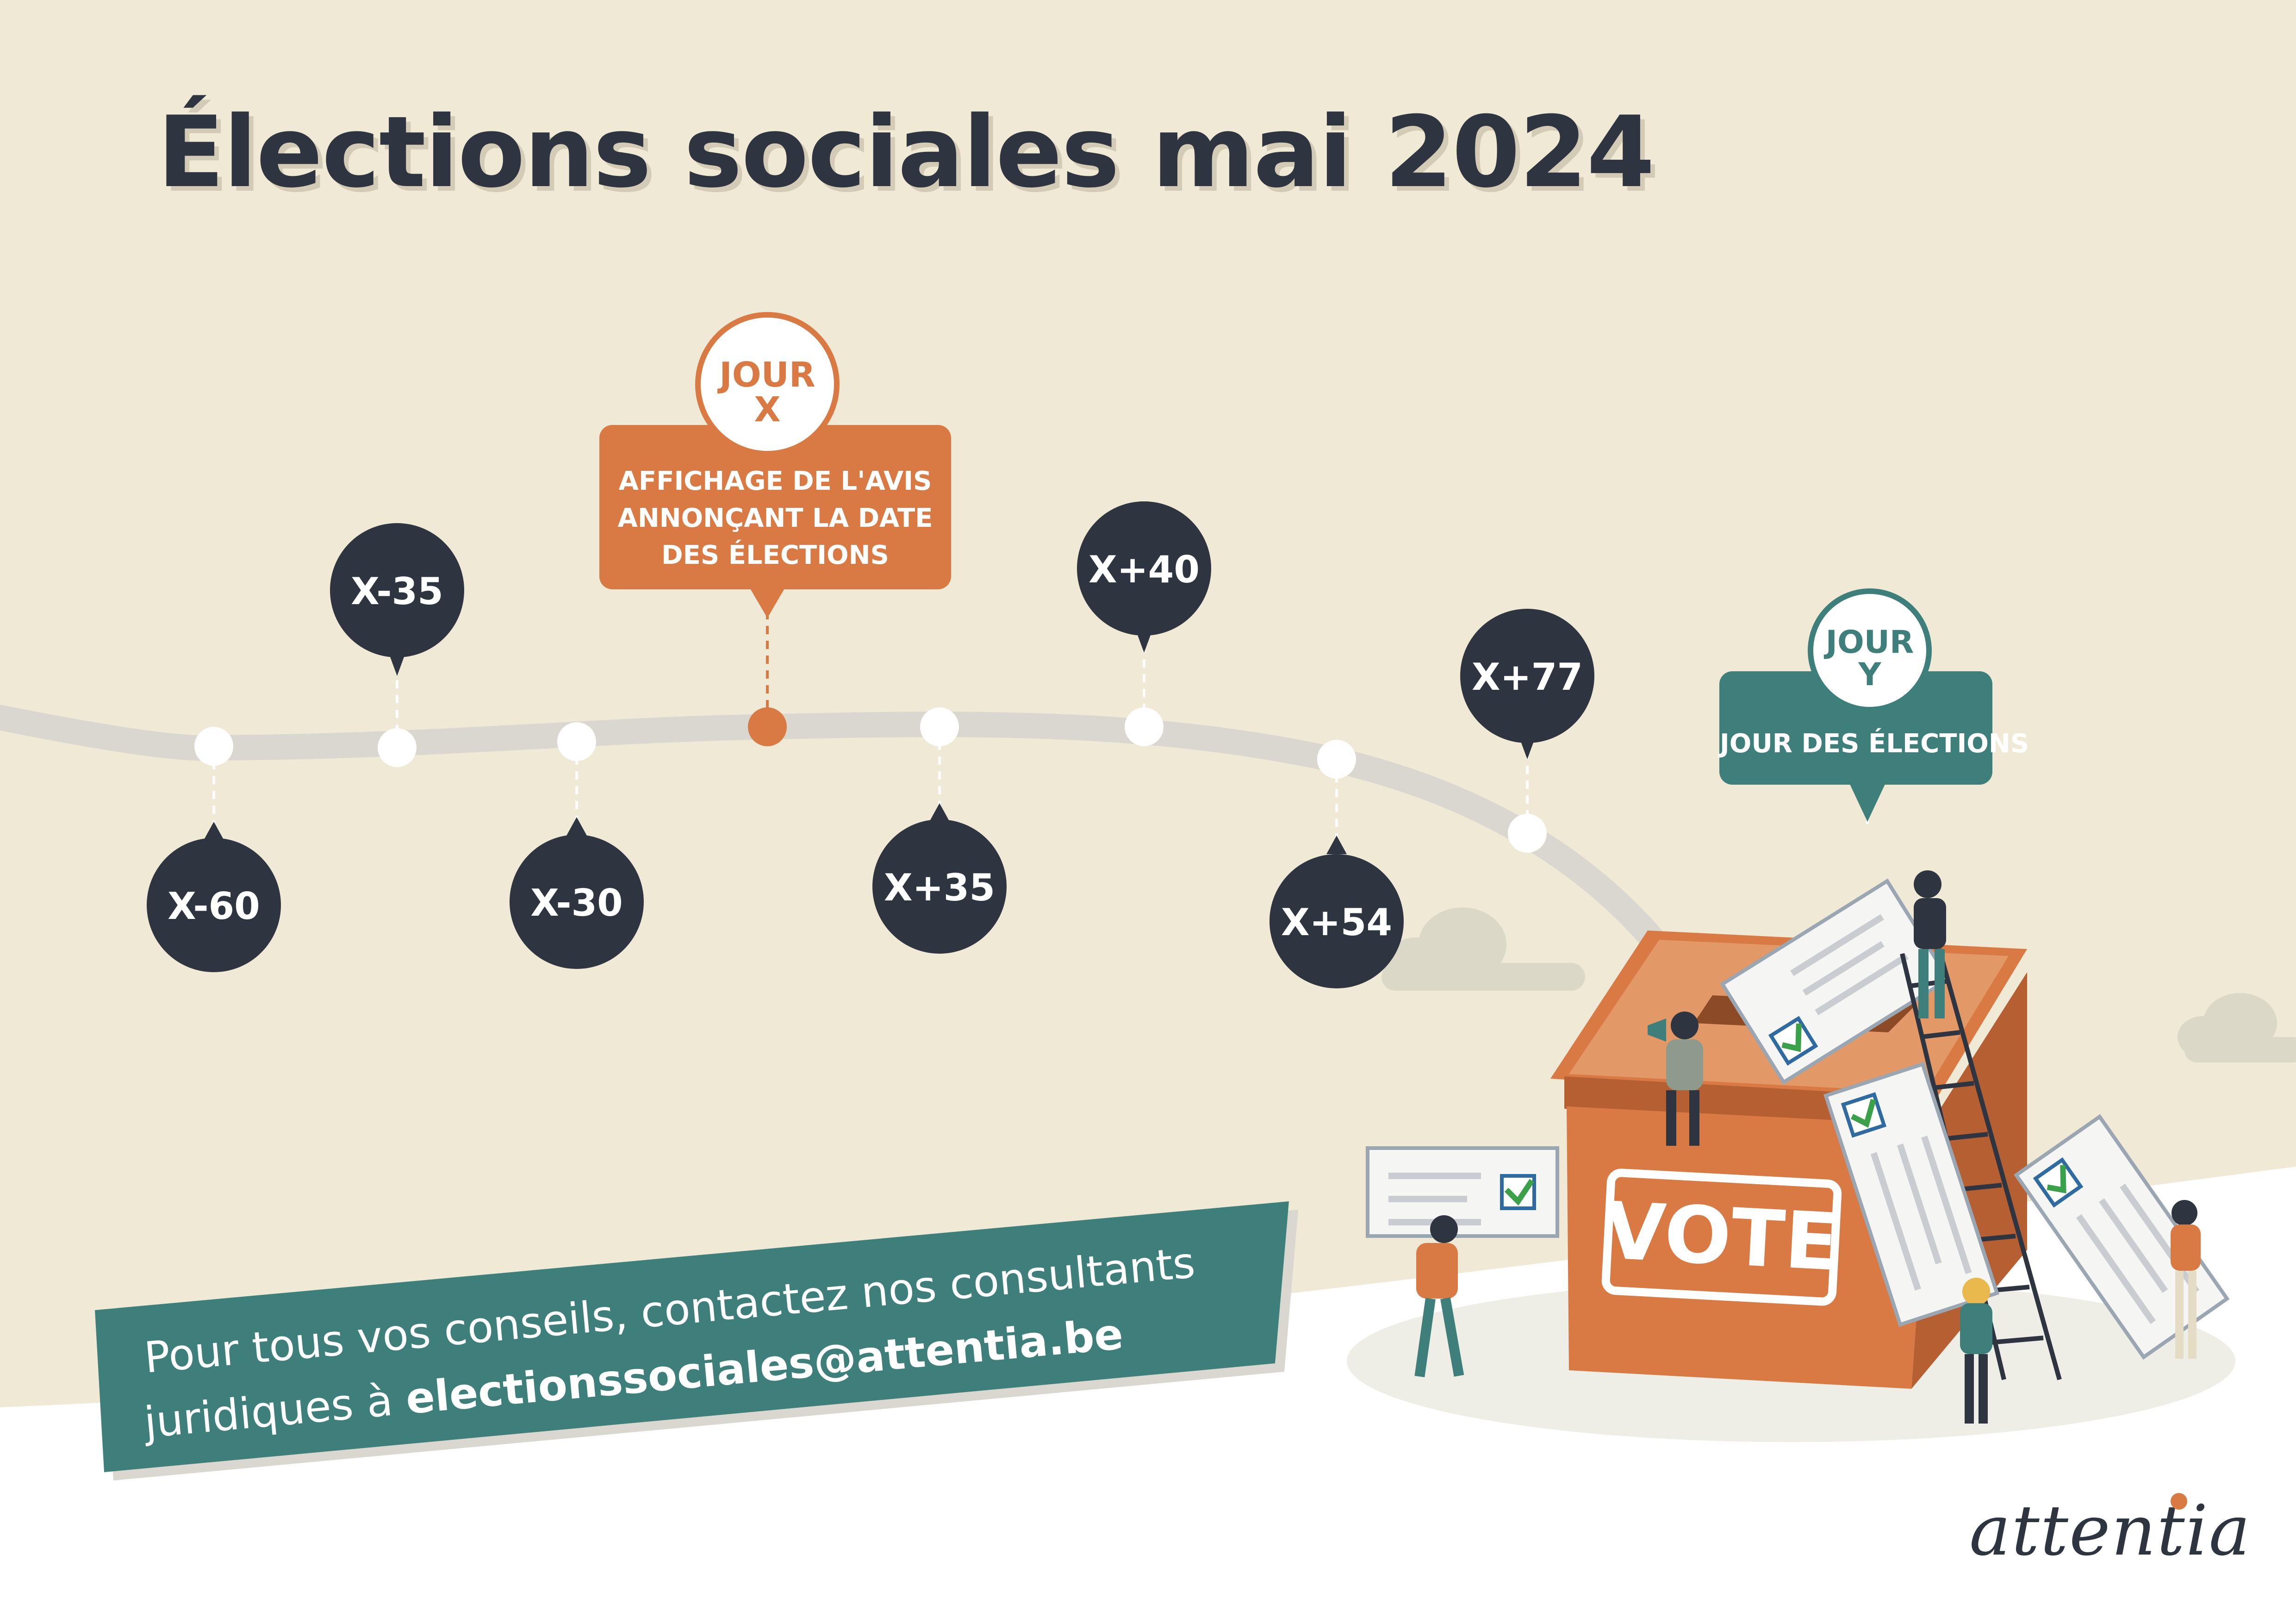 Image resolution: width=2296 pixels, height=1624 pixels. Describe the element at coordinates (767, 410) in the screenshot. I see `jour-x-badge-line2: X` at that location.